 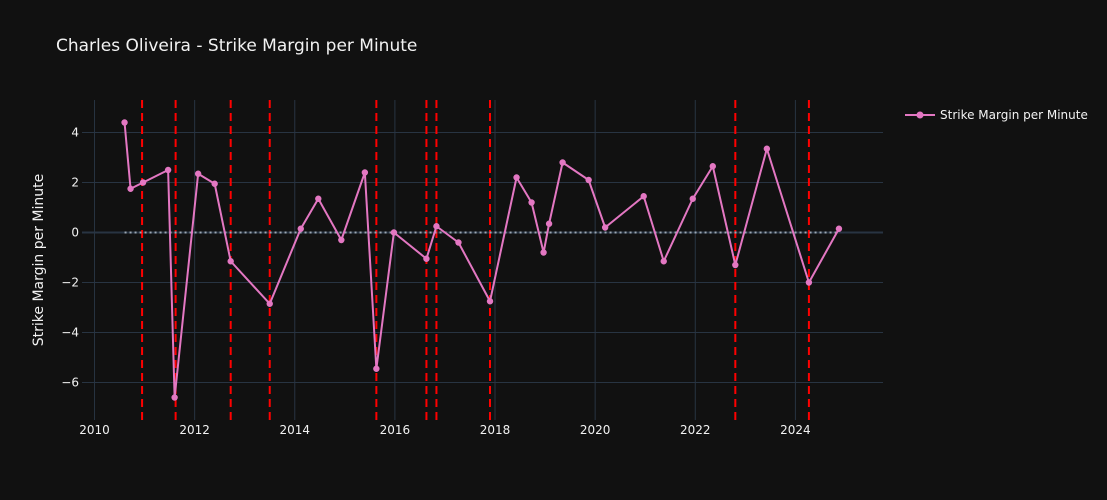 I want to click on y-tick-label: 2, so click(x=75, y=183).